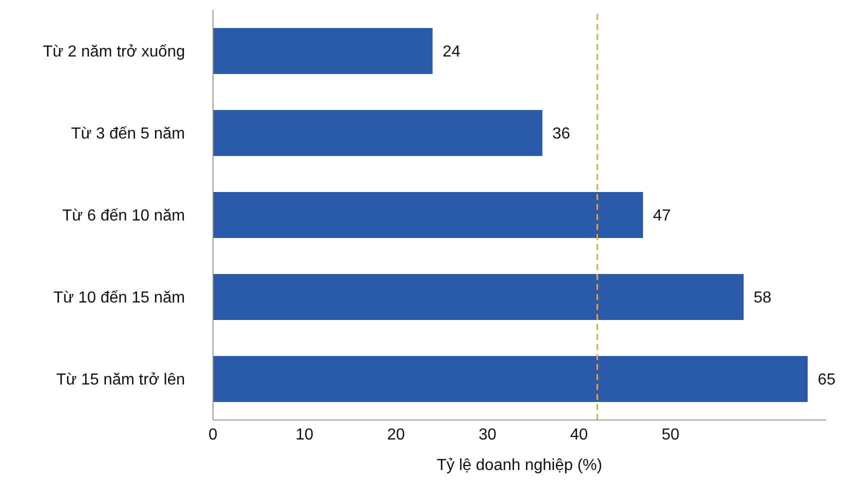 This screenshot has height=489, width=844. What do you see at coordinates (451, 52) in the screenshot?
I see `data-label: 24` at bounding box center [451, 52].